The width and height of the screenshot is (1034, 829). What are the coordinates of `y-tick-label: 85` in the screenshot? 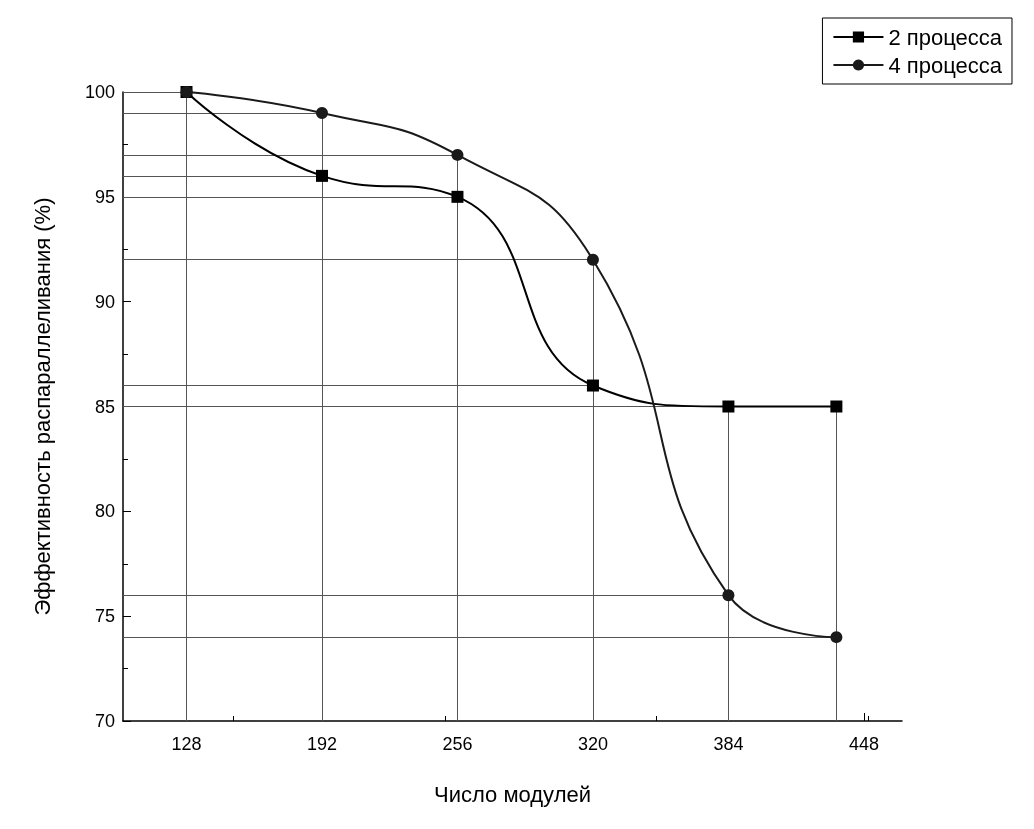 It's located at (104, 406).